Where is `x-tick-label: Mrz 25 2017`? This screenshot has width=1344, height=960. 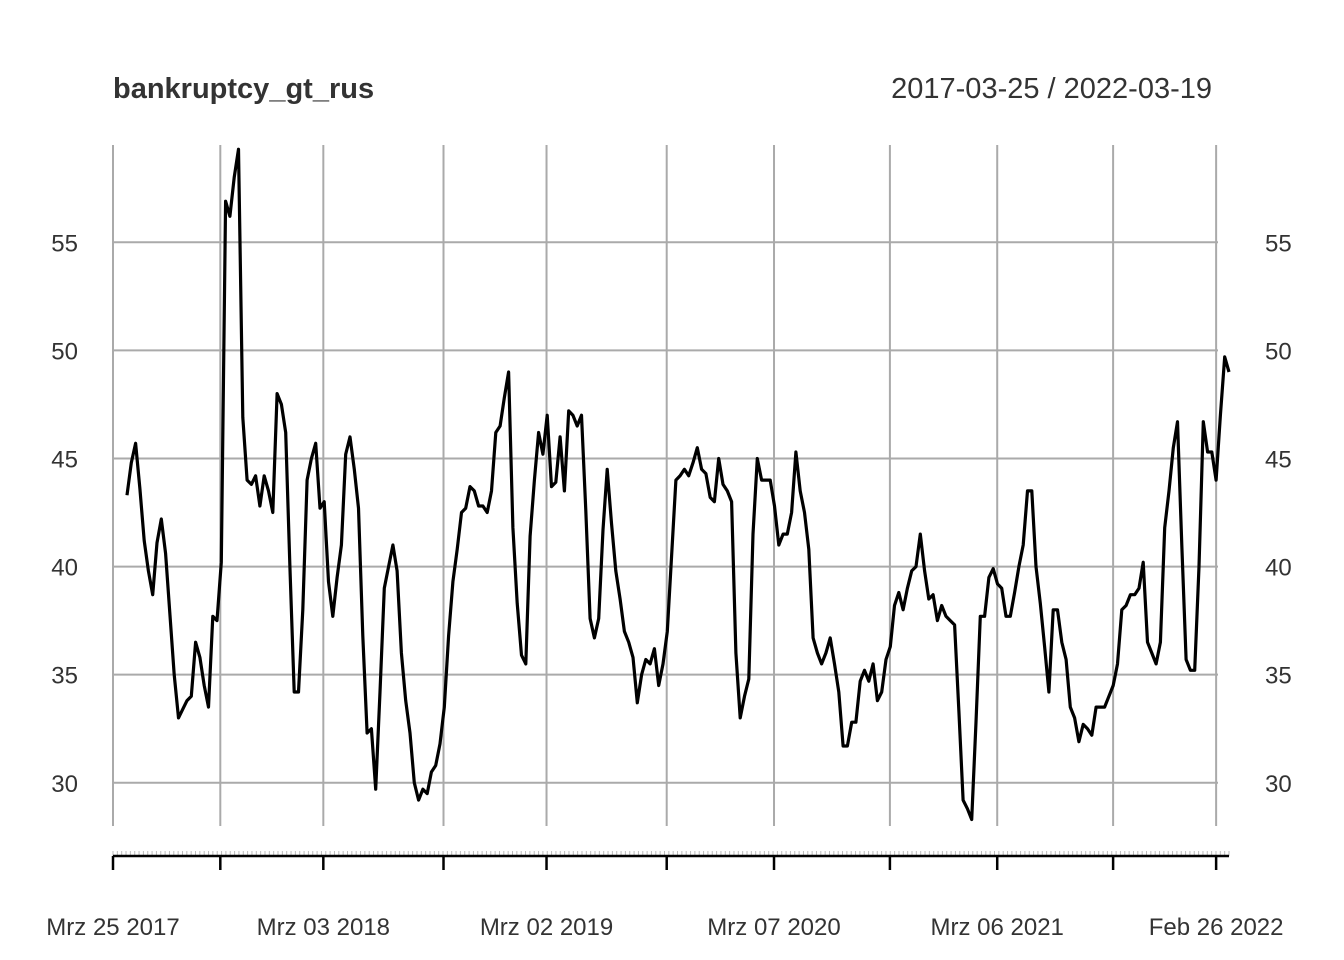
x-tick-label: Mrz 25 2017 is located at coordinates (112, 927).